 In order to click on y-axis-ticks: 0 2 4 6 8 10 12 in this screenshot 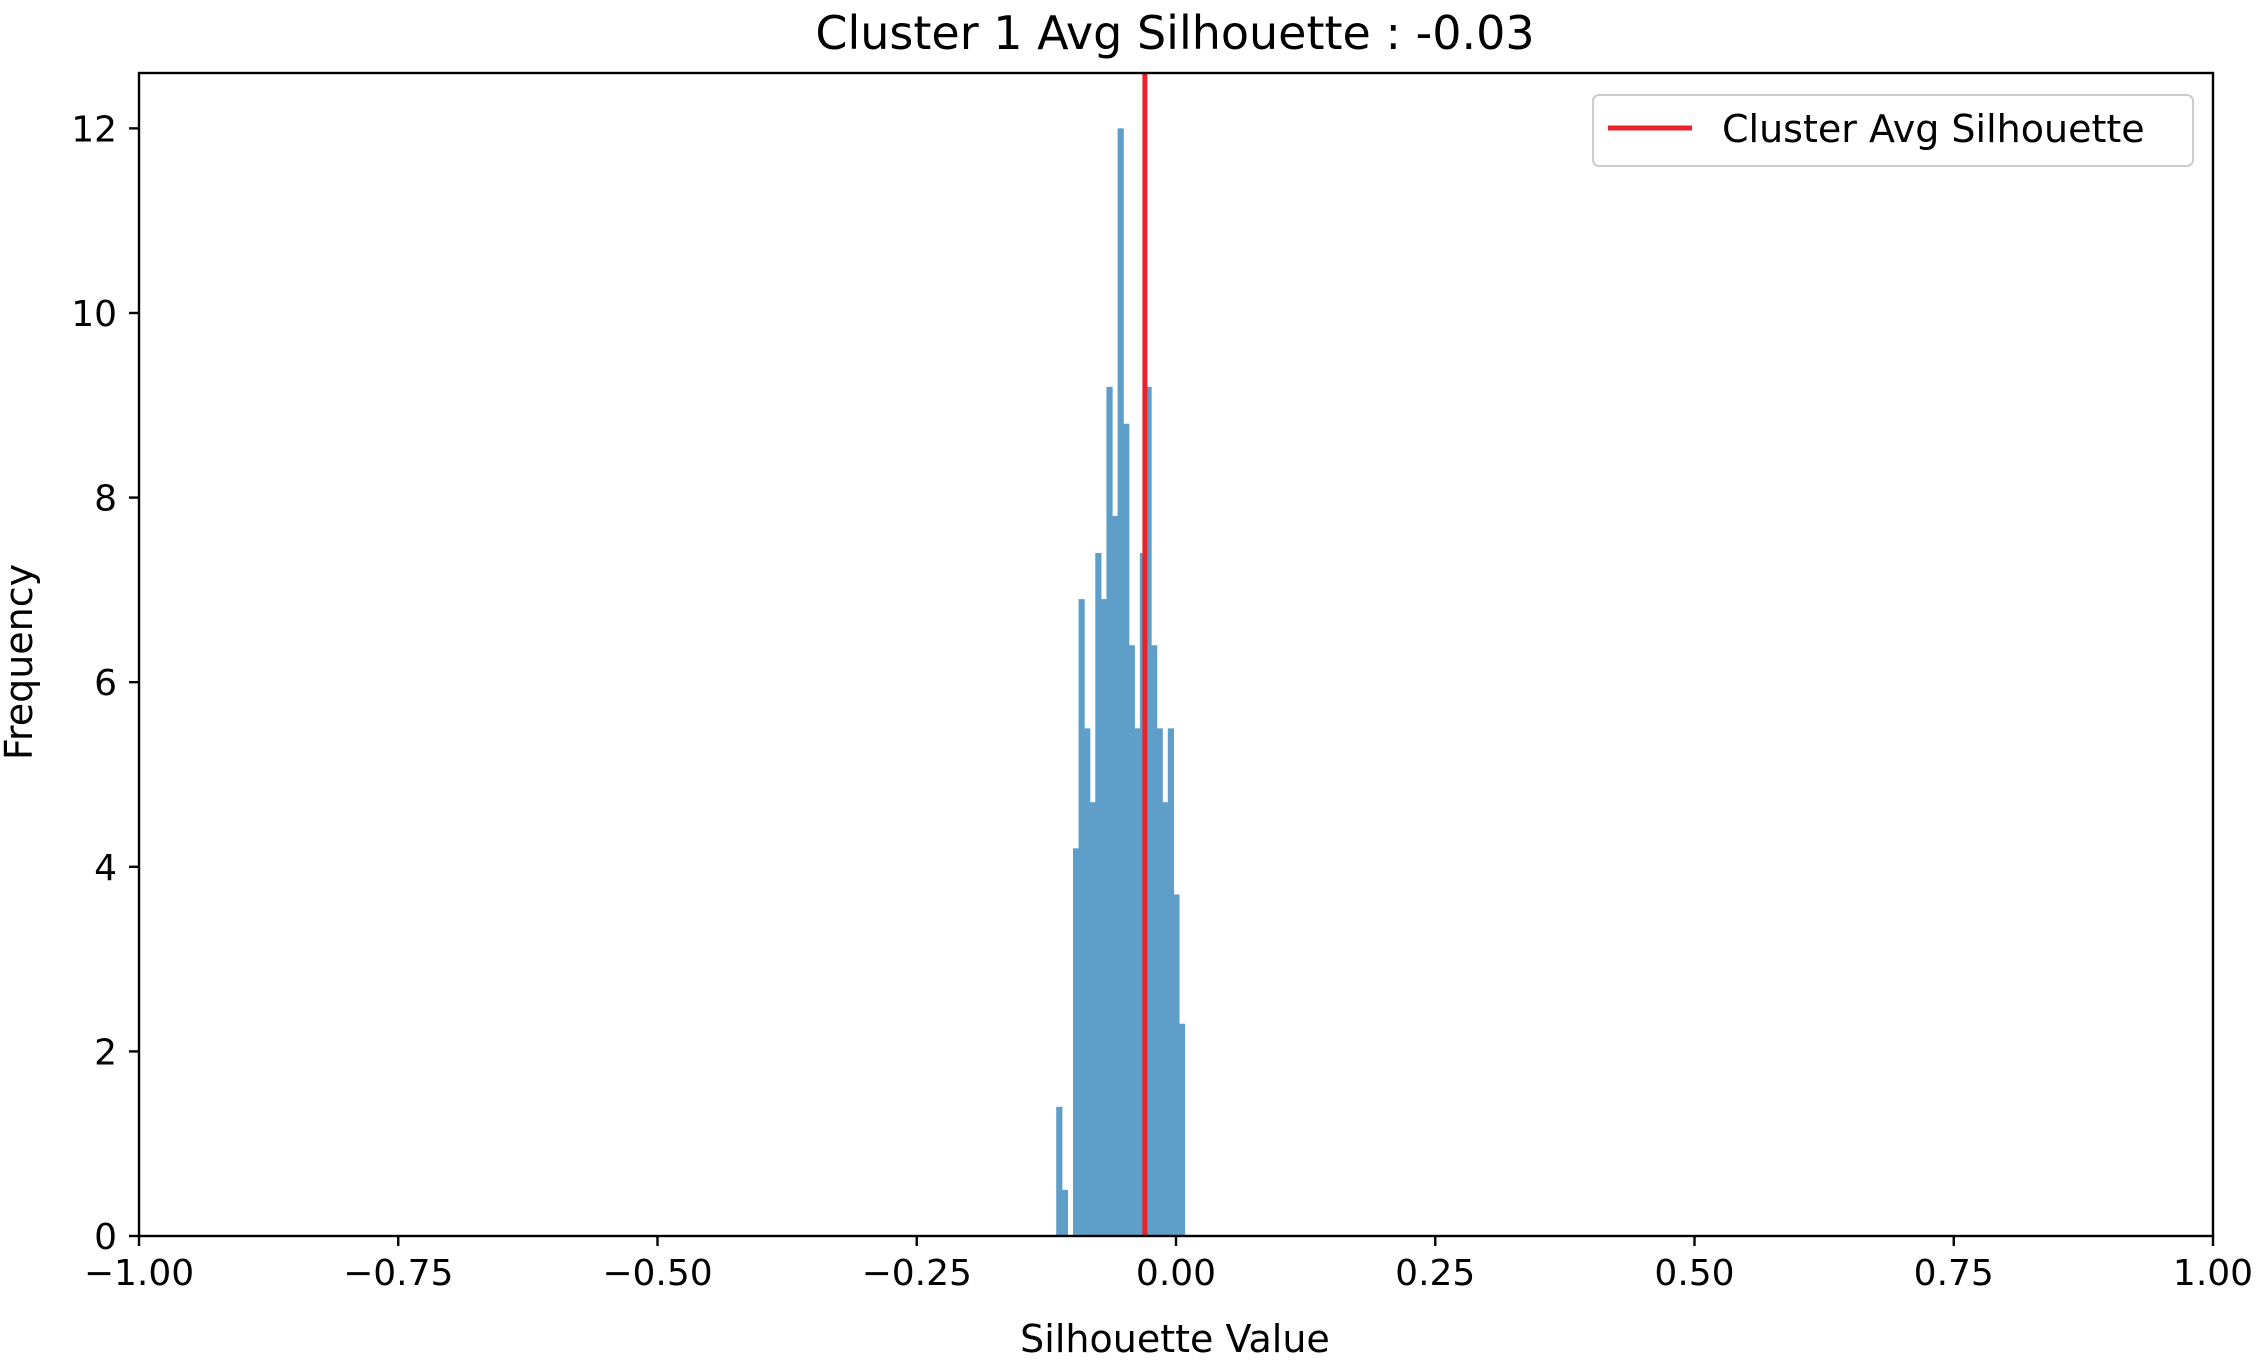, I will do `click(105, 683)`.